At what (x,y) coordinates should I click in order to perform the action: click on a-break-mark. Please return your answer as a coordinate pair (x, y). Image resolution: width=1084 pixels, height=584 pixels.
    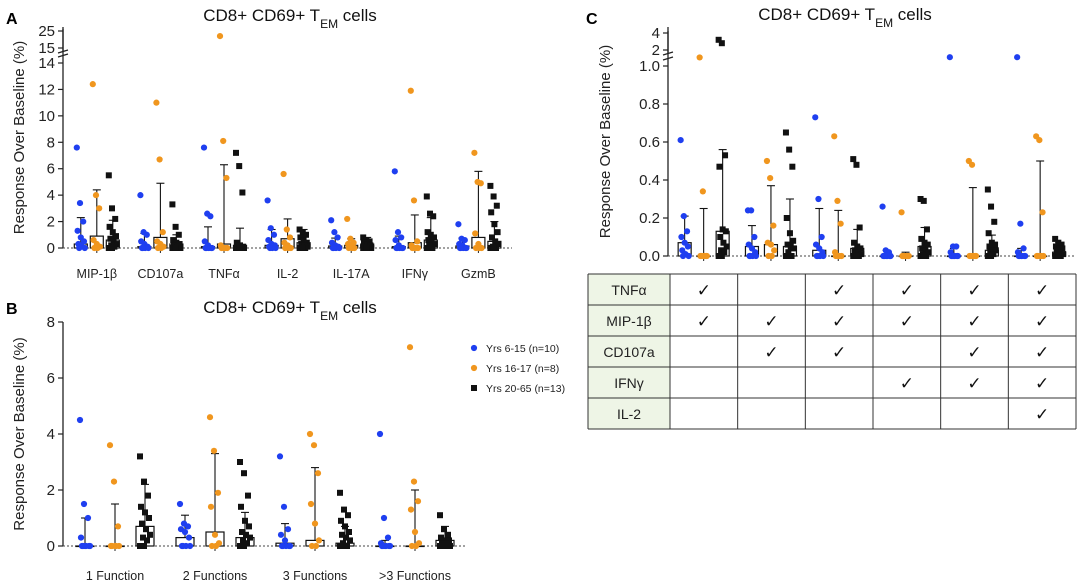
    Looking at the image, I should click on (63, 55).